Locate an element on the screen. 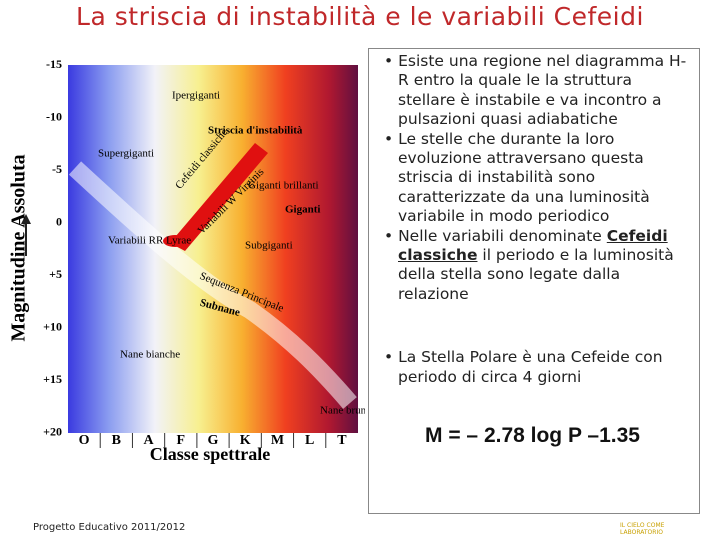 The height and width of the screenshot is (540, 720). region-label: Subgiganti is located at coordinates (269, 246).